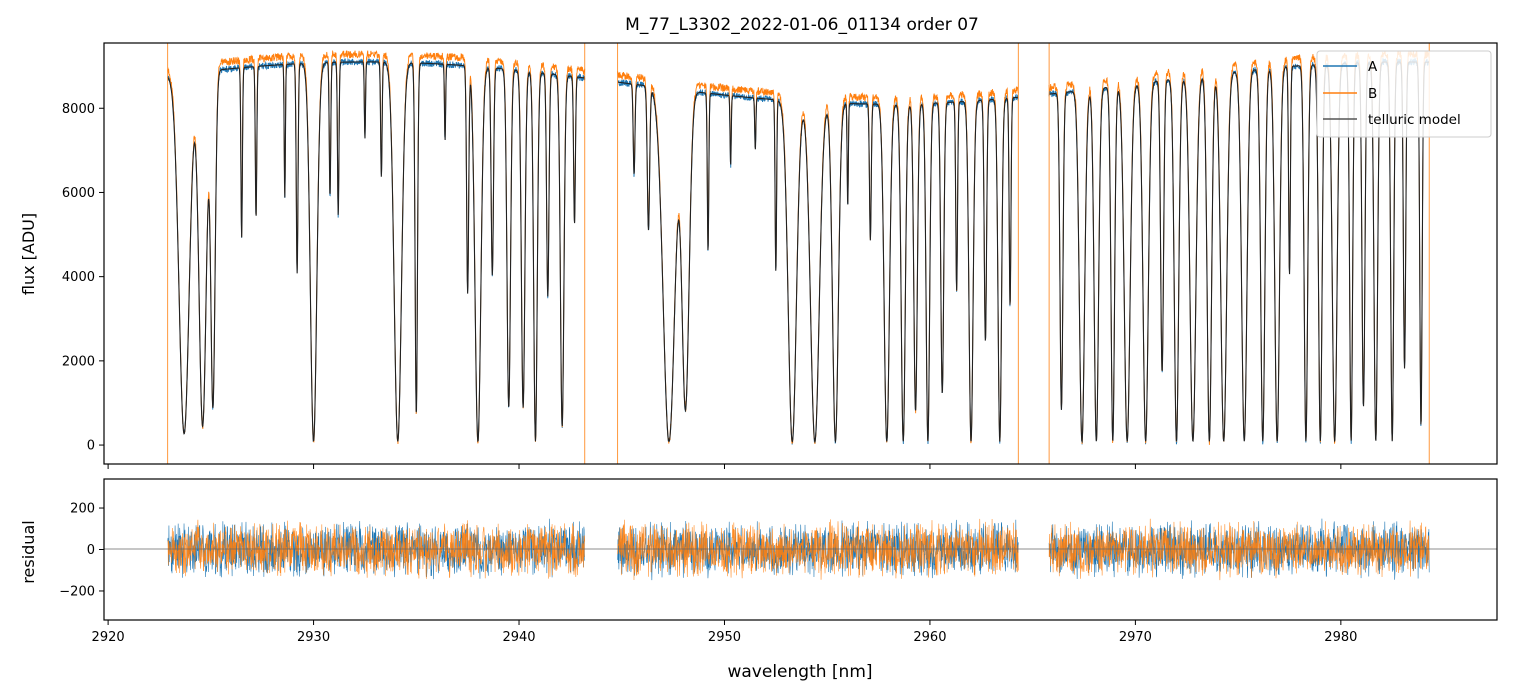 This screenshot has width=1513, height=696. I want to click on residual-ytick-label: 200, so click(82, 509).